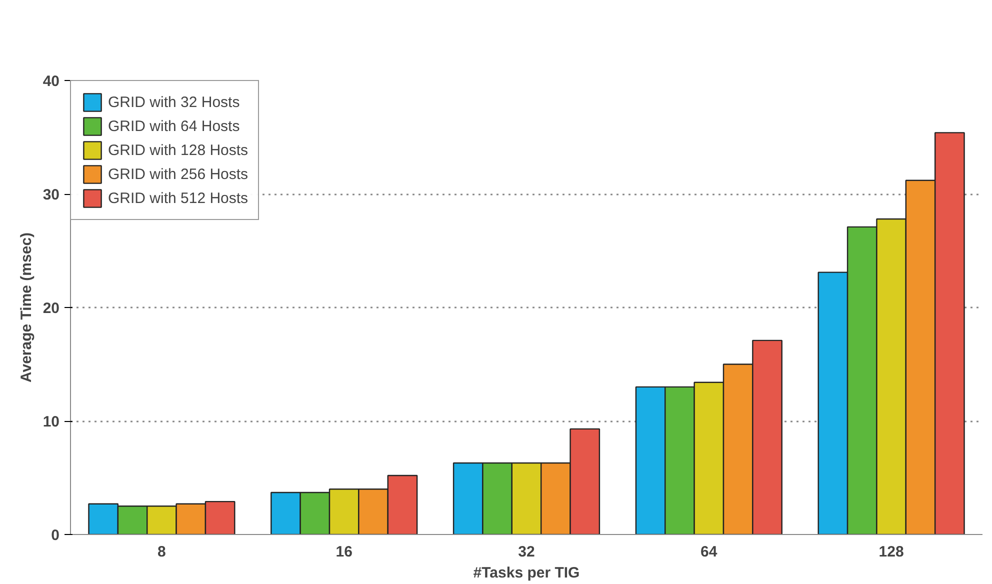 The image size is (992, 584). What do you see at coordinates (51, 195) in the screenshot?
I see `y-tick-label: 30` at bounding box center [51, 195].